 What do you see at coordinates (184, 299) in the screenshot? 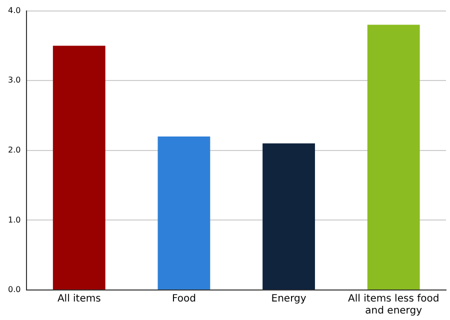
I see `x-tick-label: Food` at bounding box center [184, 299].